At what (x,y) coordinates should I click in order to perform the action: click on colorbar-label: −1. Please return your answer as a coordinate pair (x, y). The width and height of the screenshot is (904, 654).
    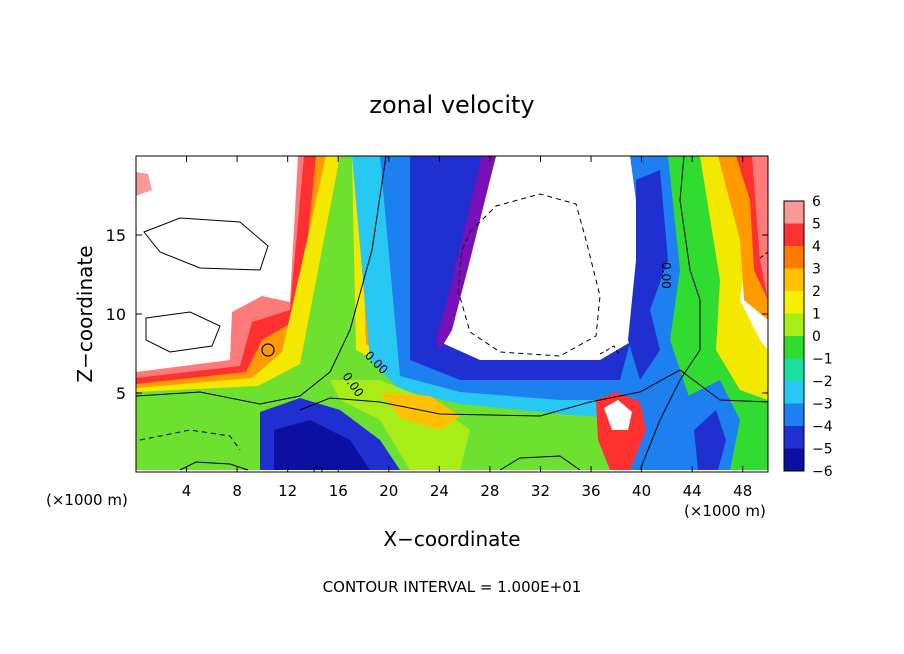
    Looking at the image, I should click on (822, 360).